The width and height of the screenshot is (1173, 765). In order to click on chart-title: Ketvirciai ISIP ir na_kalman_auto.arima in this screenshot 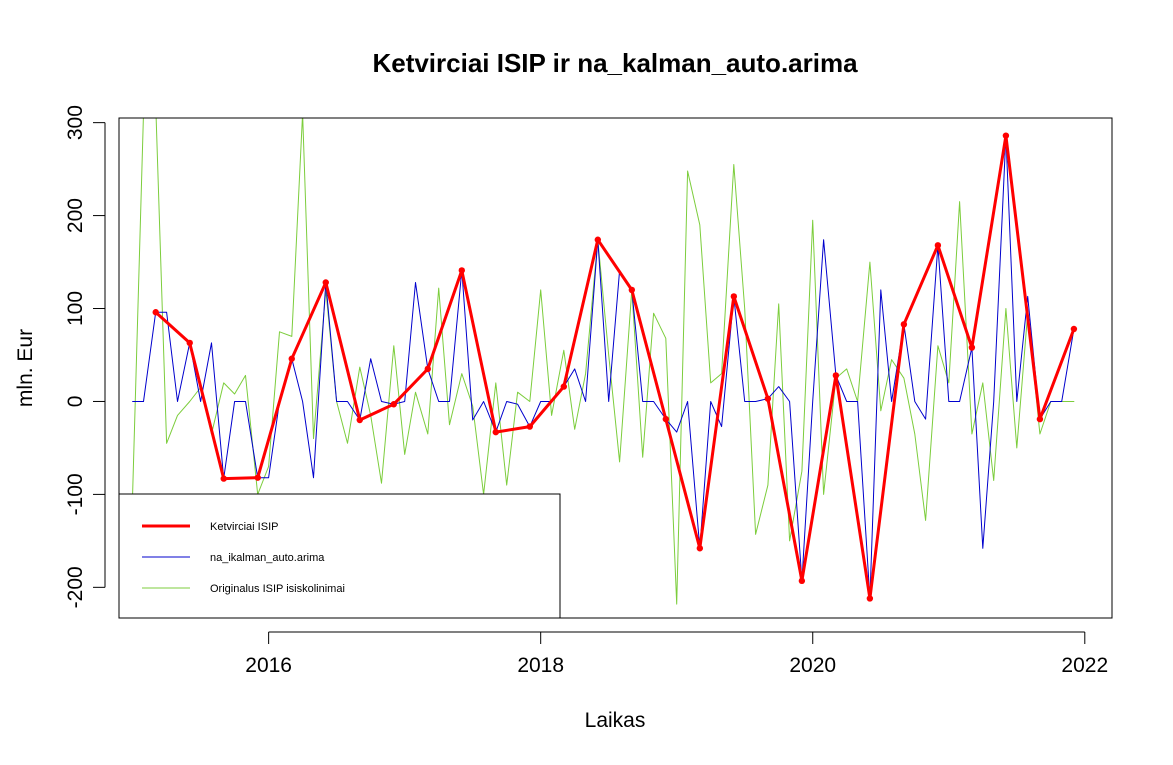, I will do `click(615, 63)`.